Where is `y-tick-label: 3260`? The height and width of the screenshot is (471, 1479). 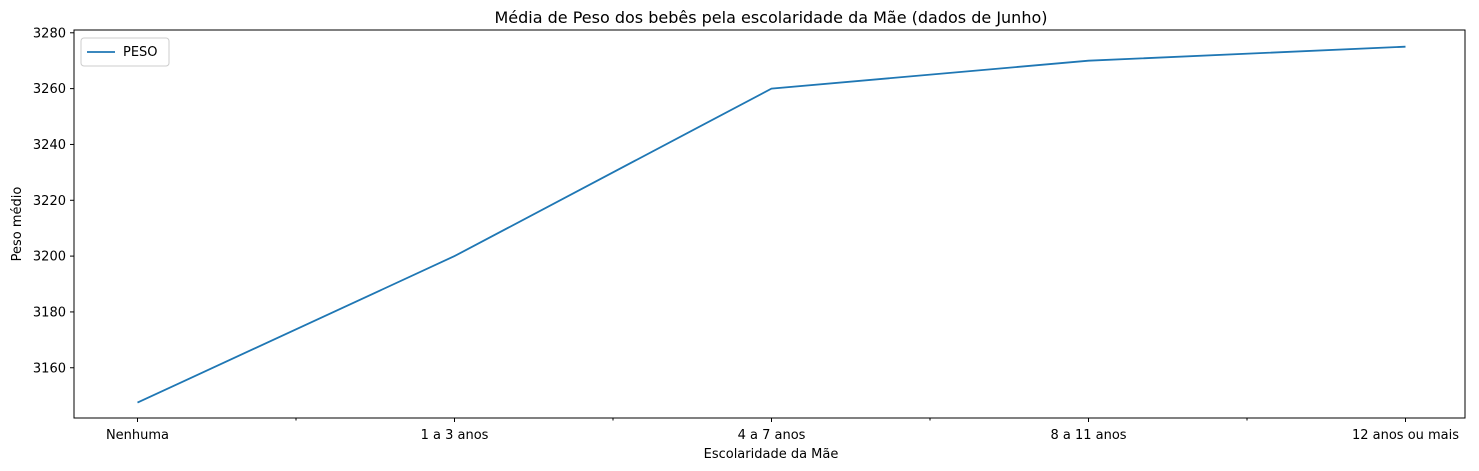
y-tick-label: 3260 is located at coordinates (49, 89).